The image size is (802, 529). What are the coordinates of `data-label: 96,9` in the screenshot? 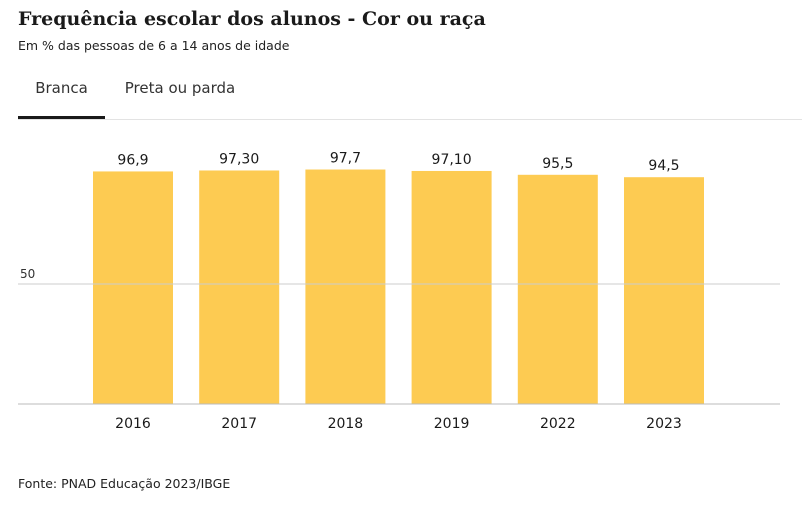 It's located at (132, 160).